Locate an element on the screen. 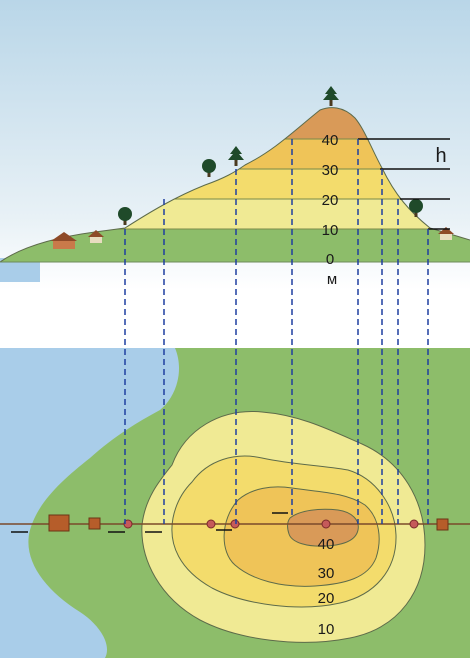 Image resolution: width=470 pixels, height=658 pixels. slope-ticks is located at coordinates (149, 522).